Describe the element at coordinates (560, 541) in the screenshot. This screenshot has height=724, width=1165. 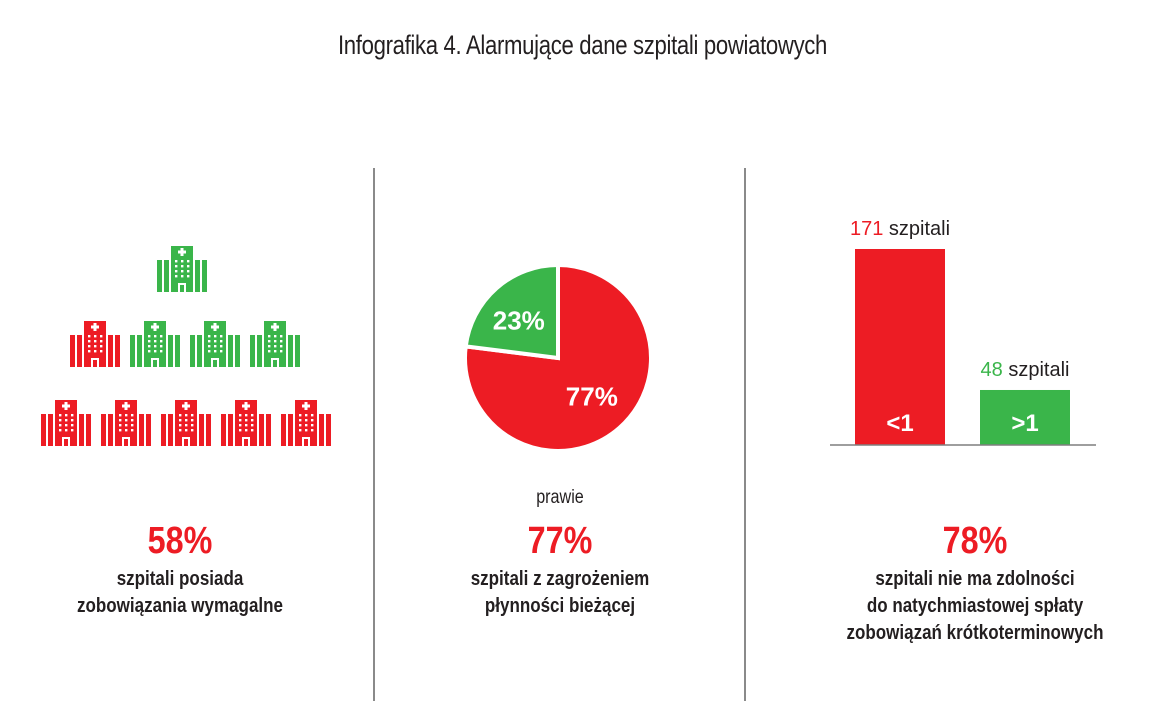
I see `panel2-percentage: 77%` at that location.